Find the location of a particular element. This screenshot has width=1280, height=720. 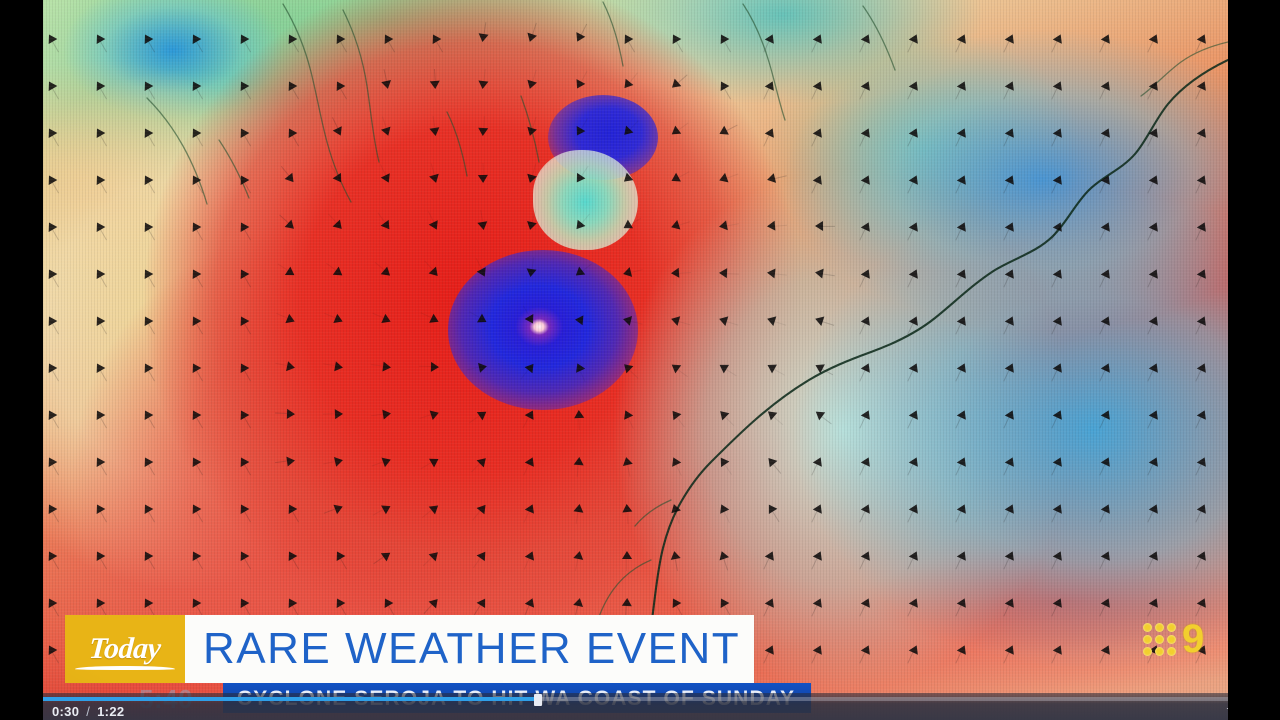

headline-text: RARE WEATHER EVENT is located at coordinates (472, 648).